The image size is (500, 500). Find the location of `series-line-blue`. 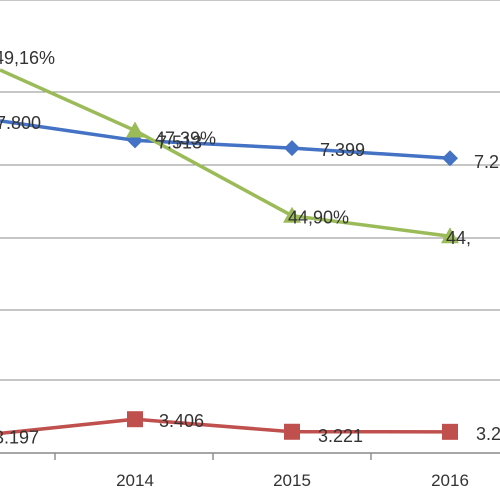

series-line-blue is located at coordinates (225, 139).